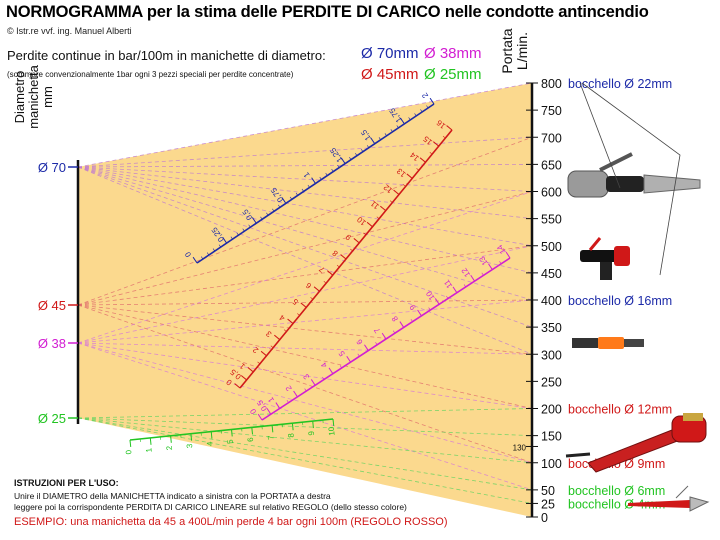 Image resolution: width=720 pixels, height=540 pixels. Describe the element at coordinates (548, 504) in the screenshot. I see `right-axis-tick-label: 25` at that location.